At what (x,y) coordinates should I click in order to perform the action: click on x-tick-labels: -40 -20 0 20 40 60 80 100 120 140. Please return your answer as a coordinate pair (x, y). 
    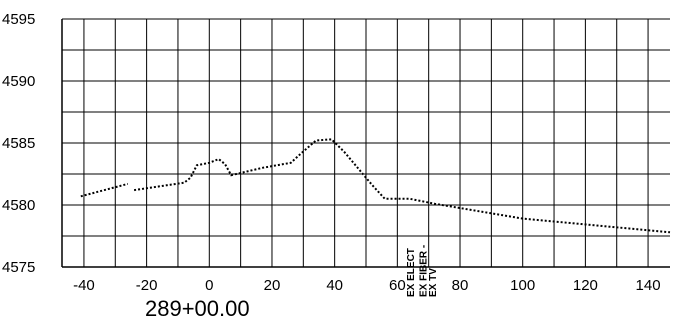
    Looking at the image, I should click on (366, 285).